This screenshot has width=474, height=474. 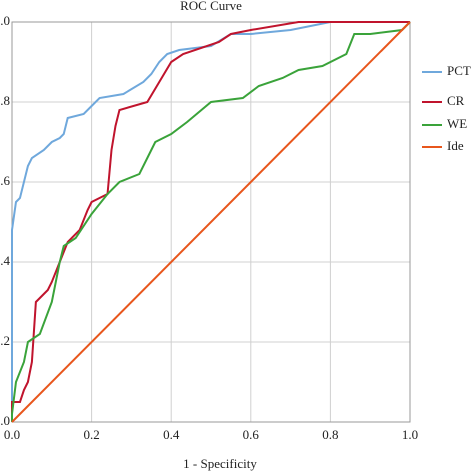 I want to click on y-tick-label: 0.4, so click(x=5, y=260).